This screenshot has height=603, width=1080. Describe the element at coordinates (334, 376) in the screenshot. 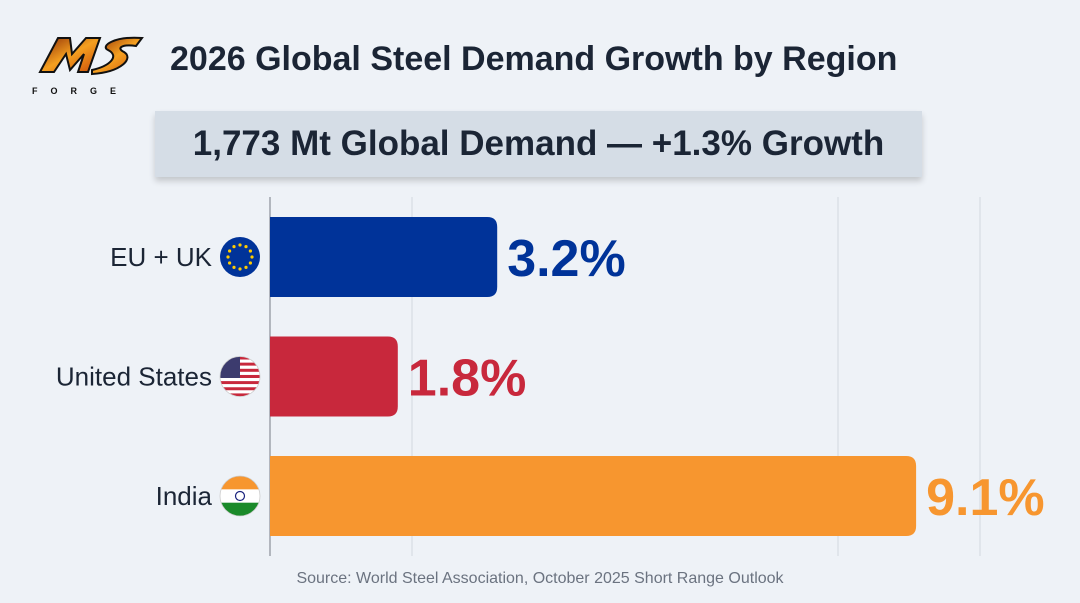

I see `bar-united-states` at that location.